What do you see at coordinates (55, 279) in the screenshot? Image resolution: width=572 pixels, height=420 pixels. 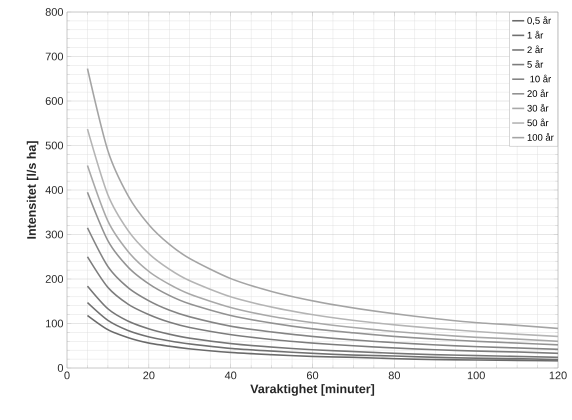 I see `y-tick-label: 200` at bounding box center [55, 279].